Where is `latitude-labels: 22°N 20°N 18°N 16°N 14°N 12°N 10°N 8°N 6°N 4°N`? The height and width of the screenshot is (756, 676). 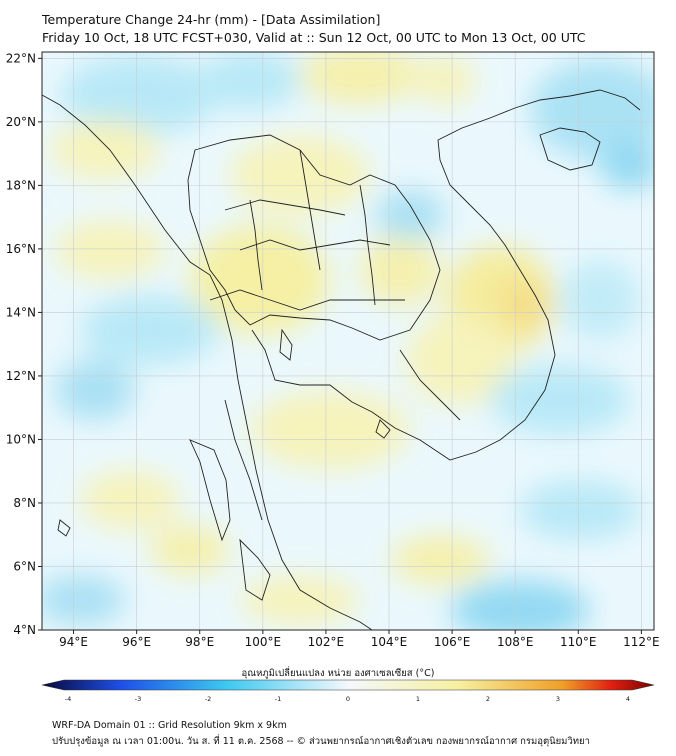 latitude-labels: 22°N 20°N 18°N 16°N 14°N 12°N 10°N 8°N 6°N 4°N is located at coordinates (24, 344).